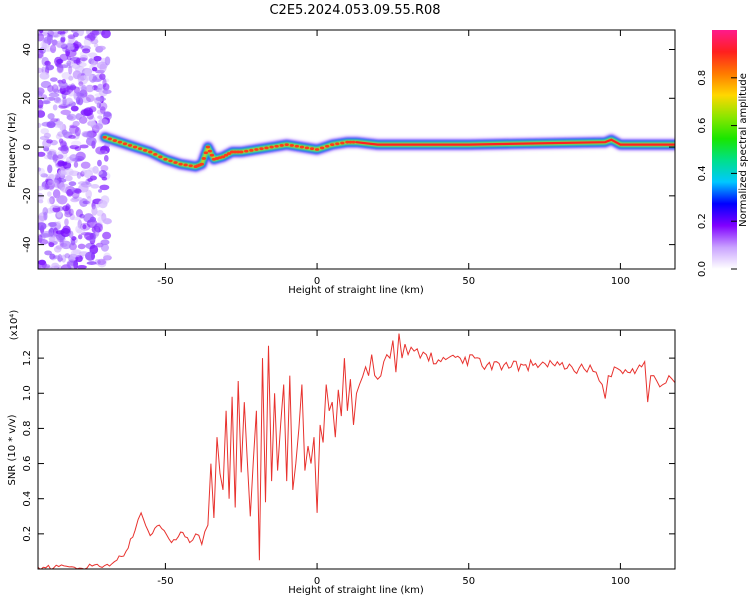 The height and width of the screenshot is (600, 750). Describe the element at coordinates (515, 142) in the screenshot. I see `spectral-ridge-core` at that location.